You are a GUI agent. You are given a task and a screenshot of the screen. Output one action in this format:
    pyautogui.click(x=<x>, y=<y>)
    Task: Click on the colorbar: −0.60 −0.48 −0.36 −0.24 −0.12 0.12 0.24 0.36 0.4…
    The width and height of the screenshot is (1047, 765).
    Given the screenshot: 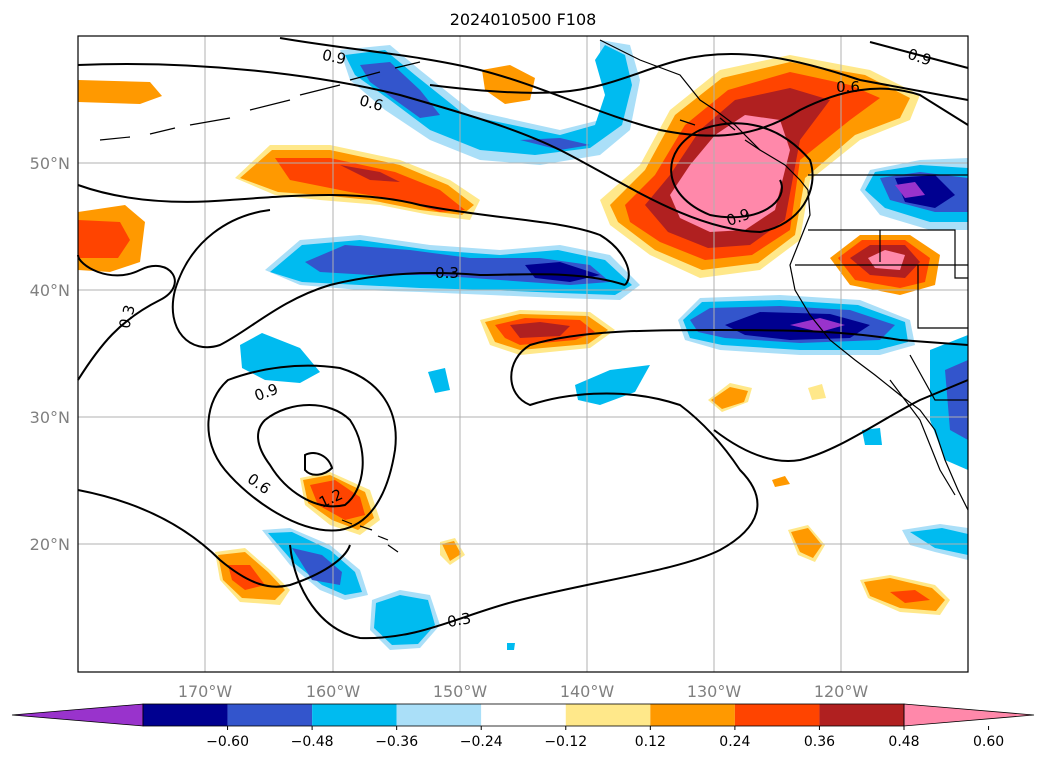 What is the action you would take?
    pyautogui.click(x=523, y=726)
    